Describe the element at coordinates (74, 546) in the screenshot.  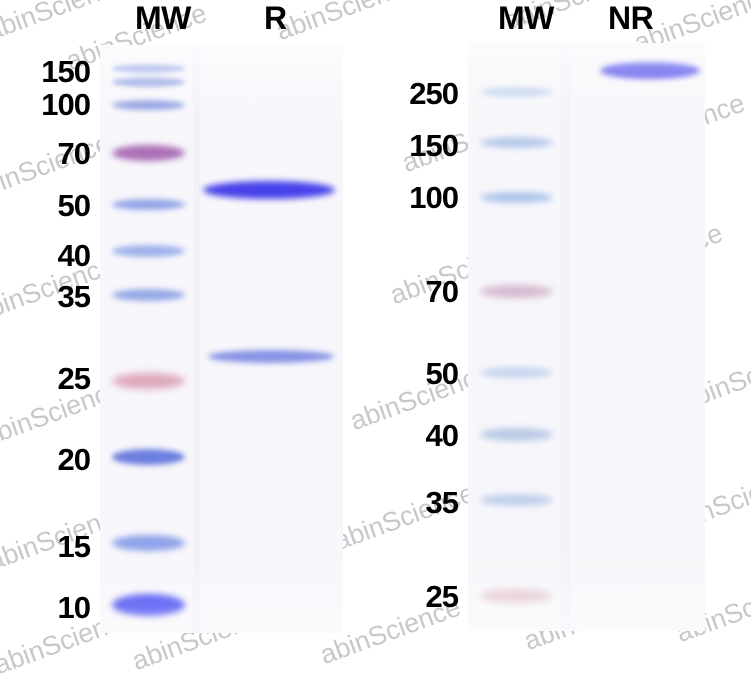
I see `mw-label-15: 15` at that location.